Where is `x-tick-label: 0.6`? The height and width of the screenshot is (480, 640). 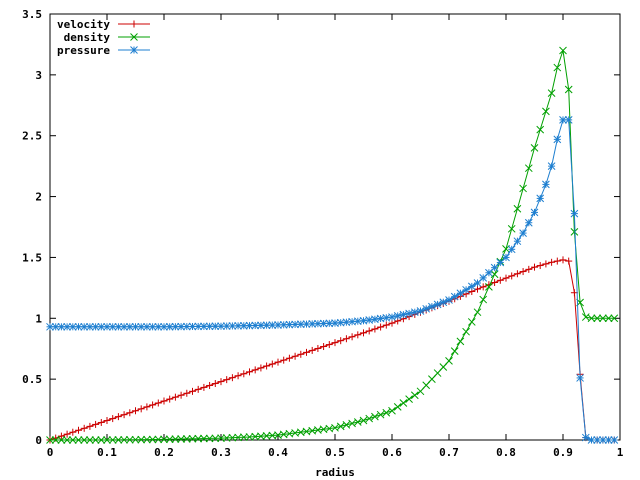 x-tick-label: 0.6 is located at coordinates (392, 452).